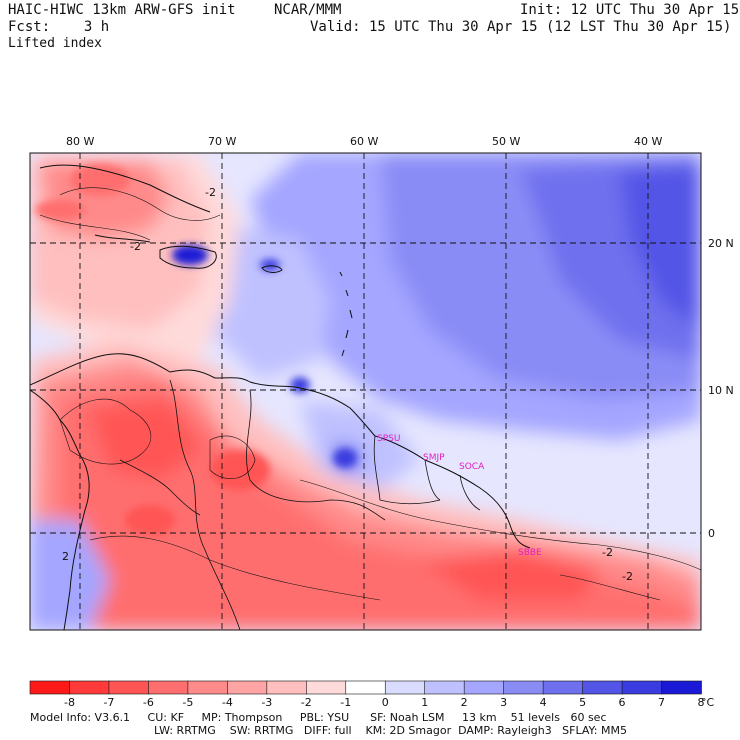 Image resolution: width=740 pixels, height=740 pixels. Describe the element at coordinates (222, 141) in the screenshot. I see `lon-label: 70 W` at that location.